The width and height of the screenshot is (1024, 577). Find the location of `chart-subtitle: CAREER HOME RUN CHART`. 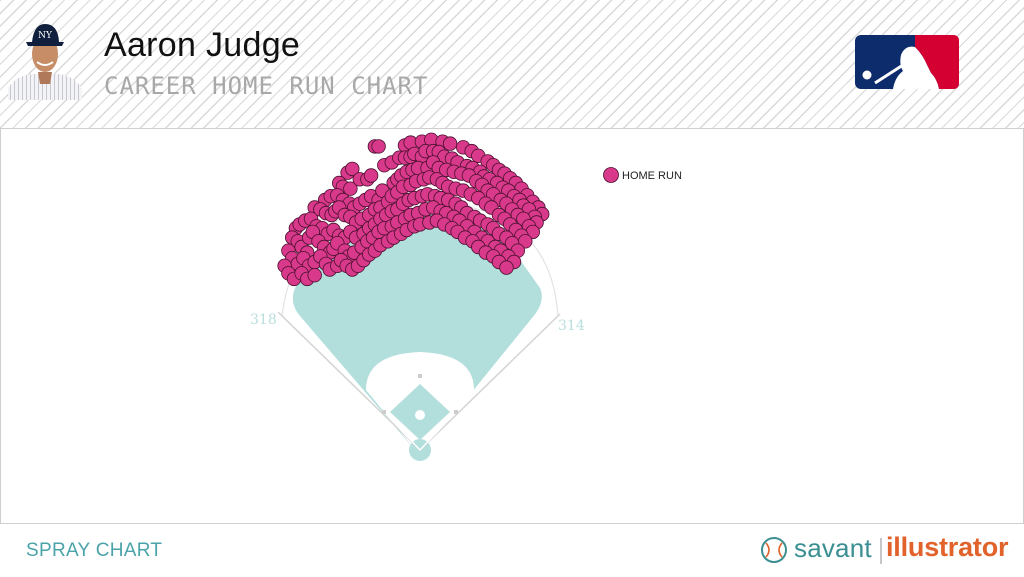

chart-subtitle: CAREER HOME RUN CHART is located at coordinates (266, 86).